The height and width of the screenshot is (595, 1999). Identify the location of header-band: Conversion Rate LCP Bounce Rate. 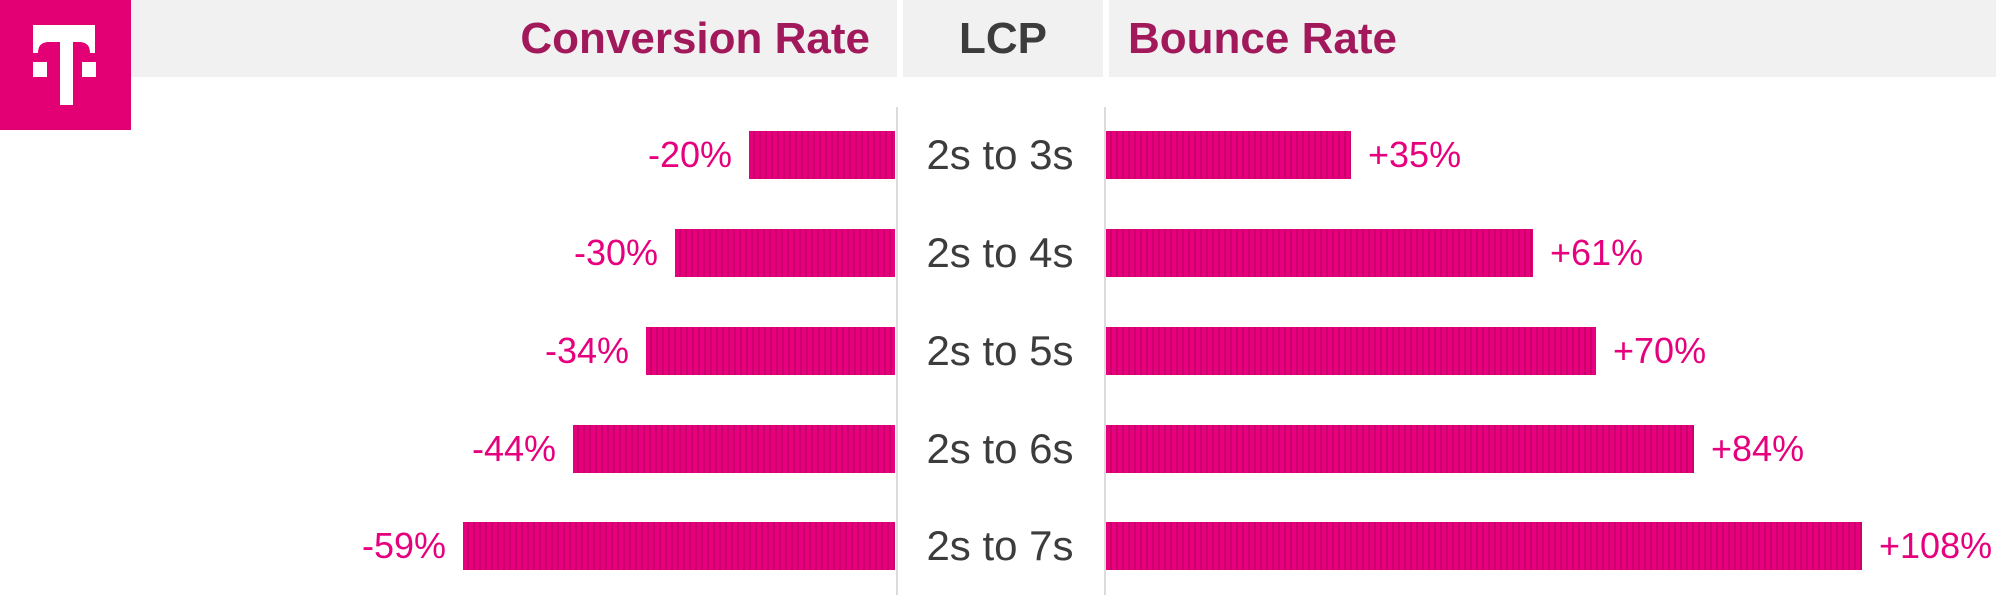
(998, 38).